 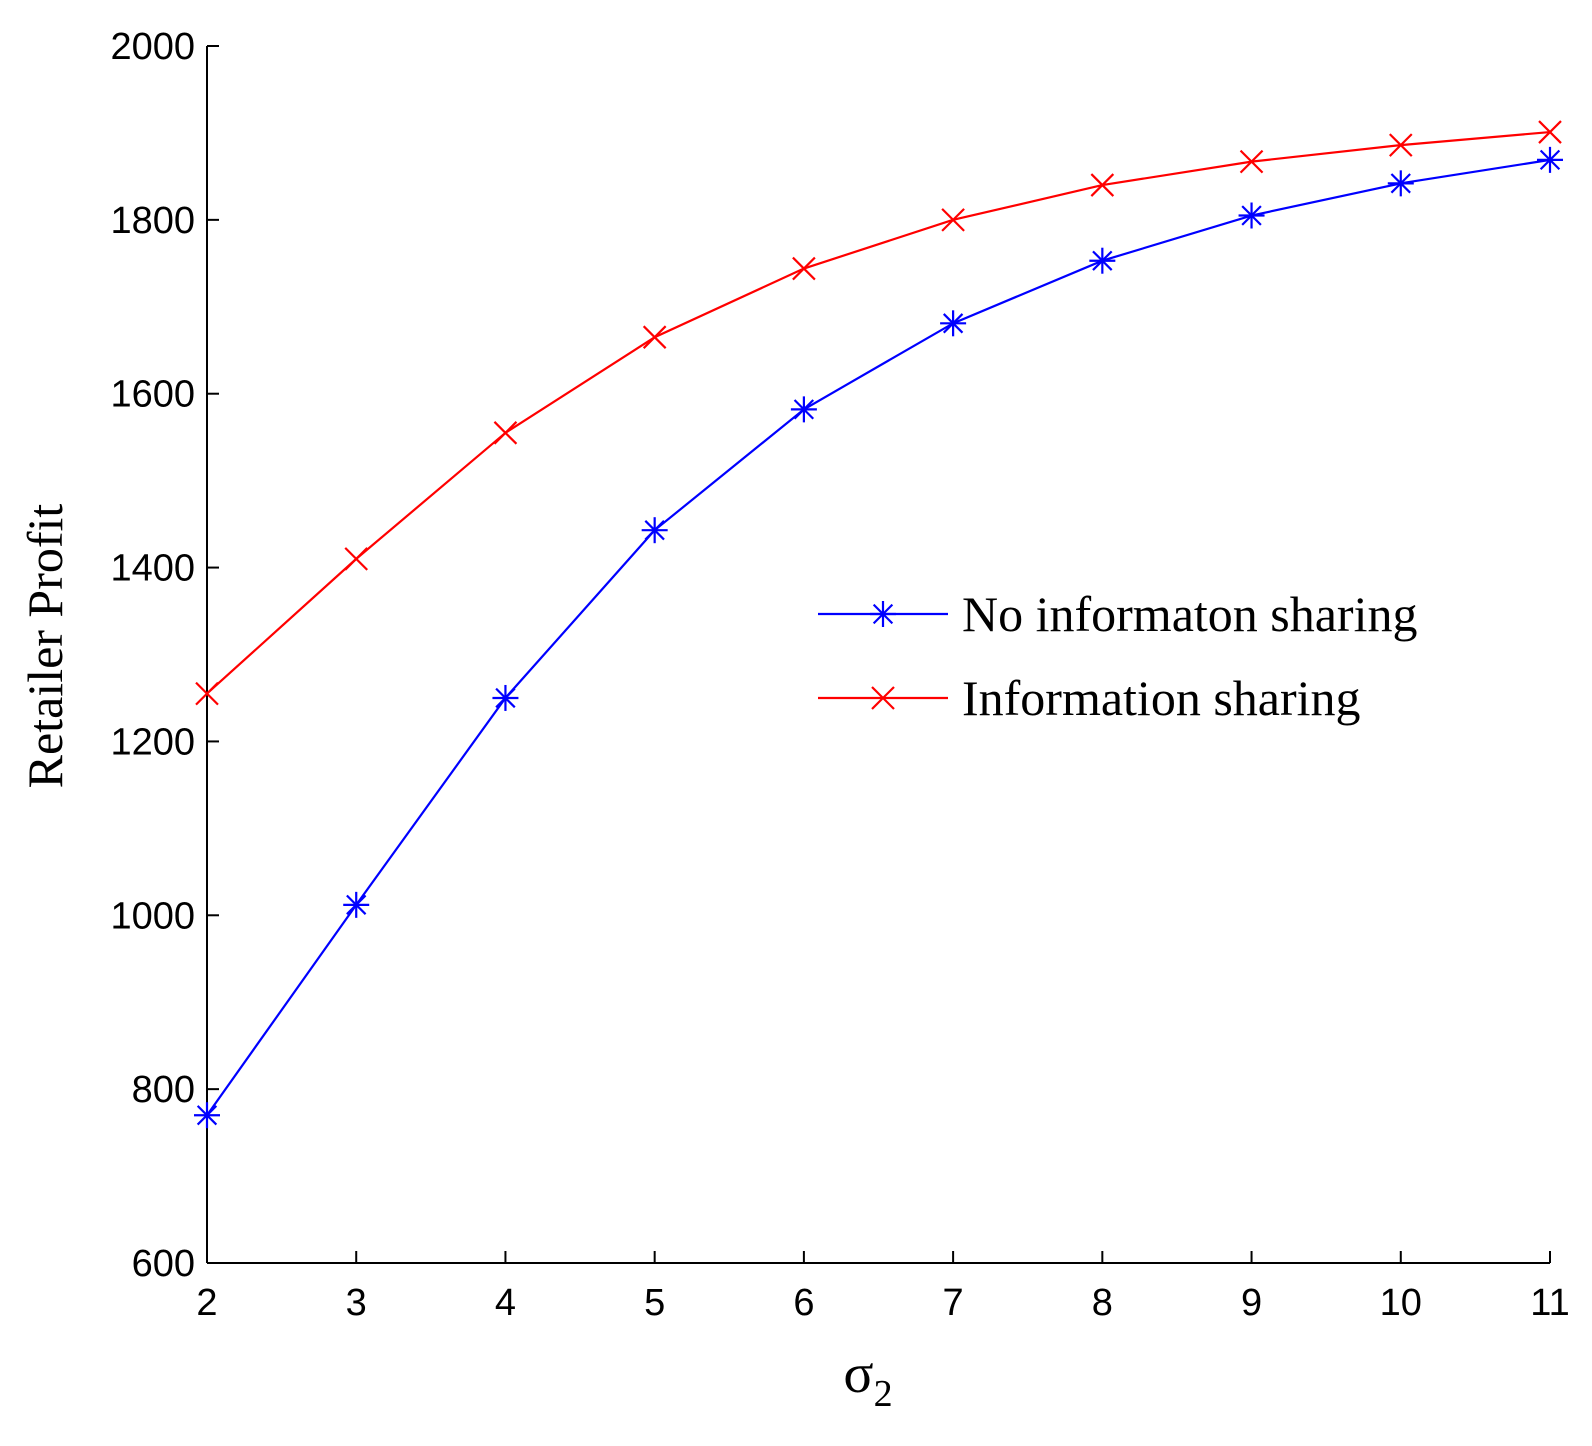 I want to click on y-tick-label: 600, so click(x=163, y=1264).